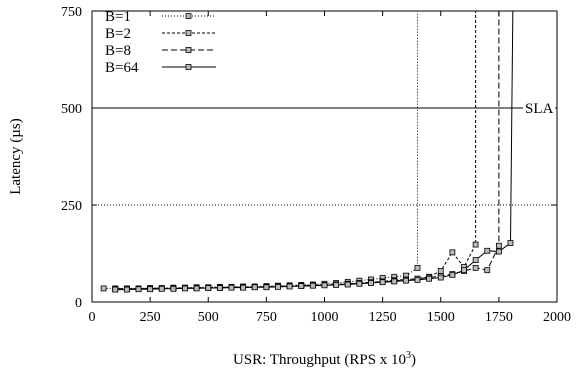  Describe the element at coordinates (324, 359) in the screenshot. I see `x-axis-label: USR: Throughput (RPS x 103)` at that location.